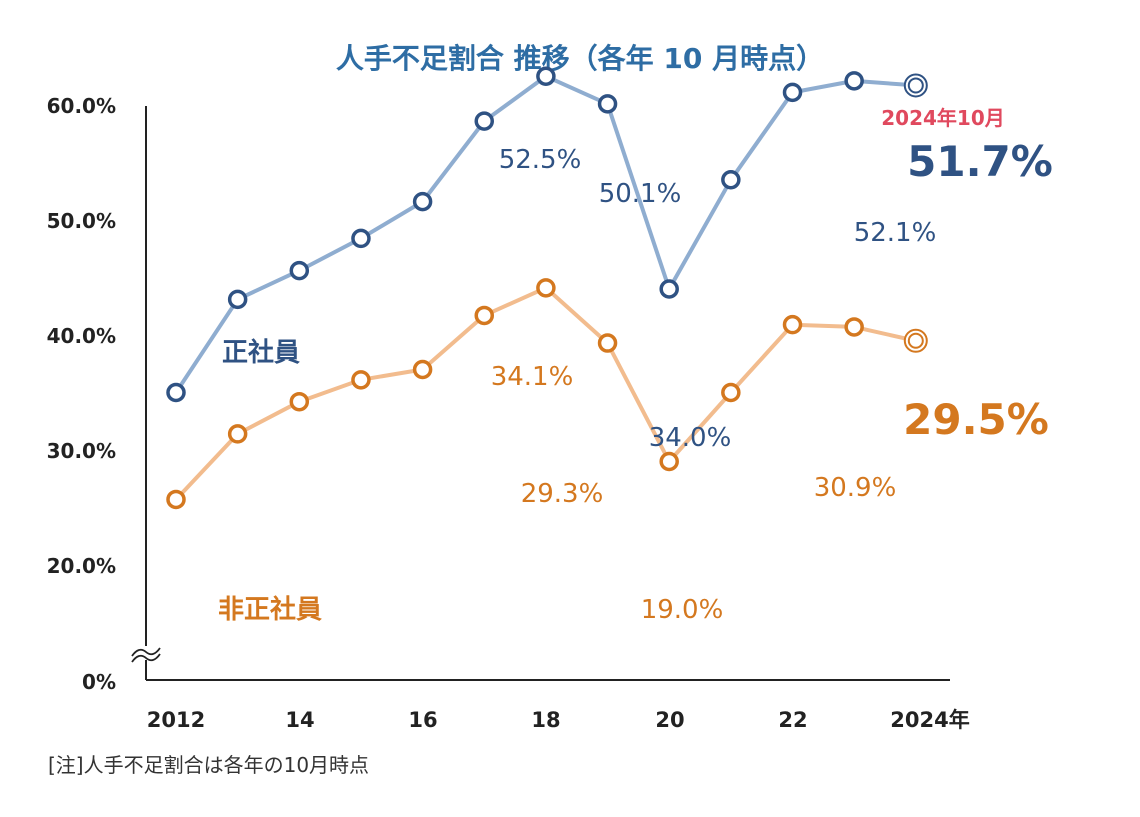 Image resolution: width=1140 pixels, height=817 pixels. Describe the element at coordinates (299, 270) in the screenshot. I see `point-seishain-2014` at that location.